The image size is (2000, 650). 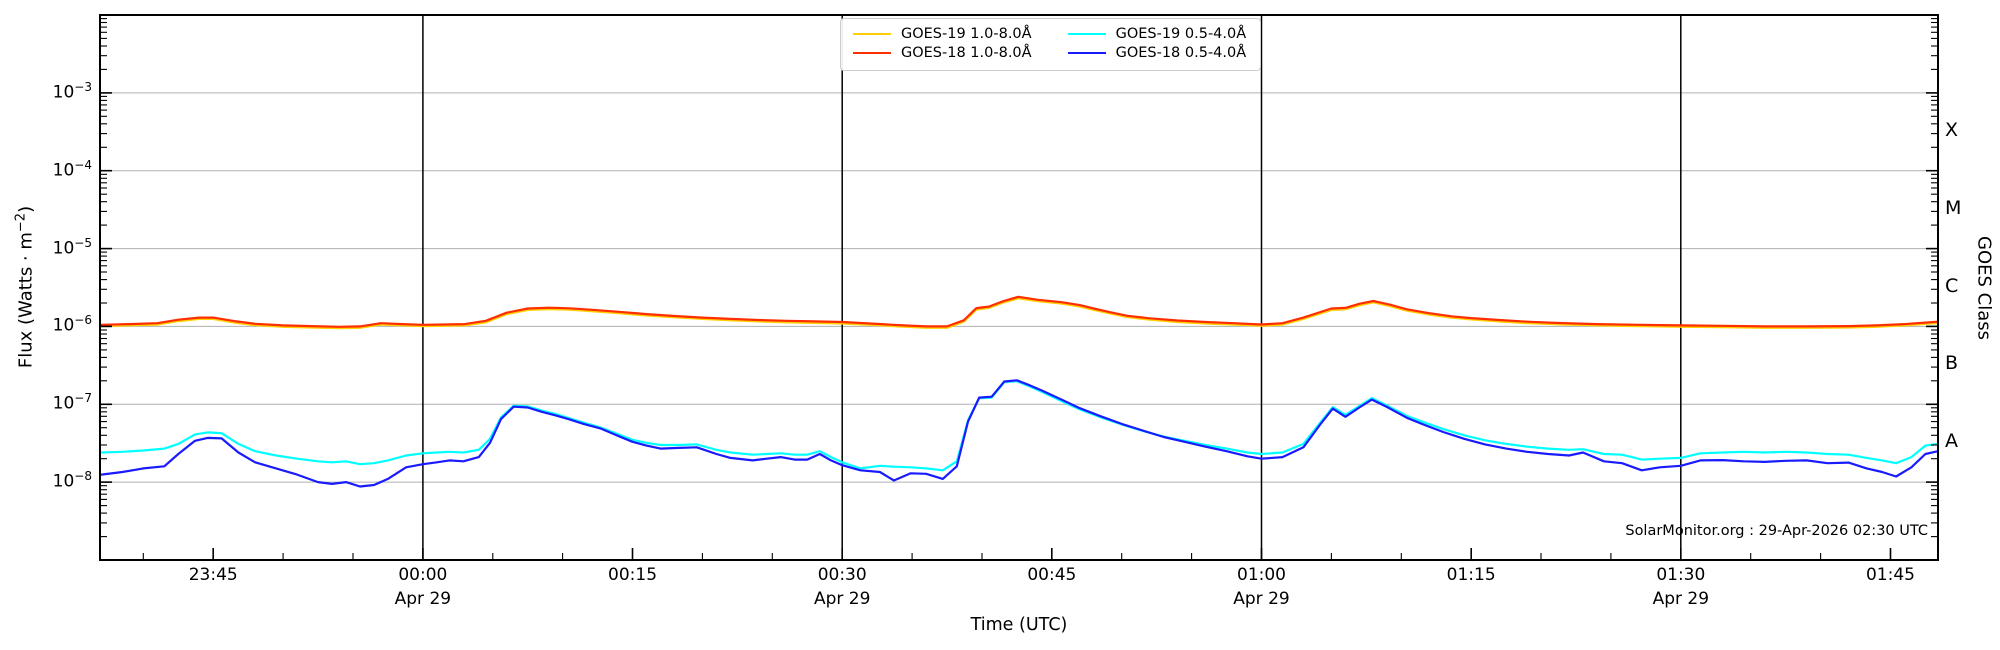 I want to click on legend-label: GOES-18 1.0-8.0Å, so click(x=966, y=53).